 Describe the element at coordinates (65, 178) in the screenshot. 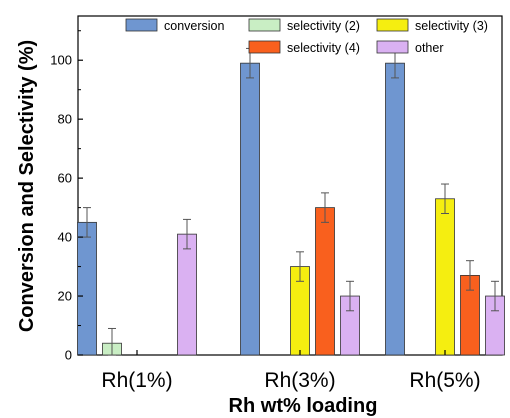

I see `y-tick-label: 60` at that location.